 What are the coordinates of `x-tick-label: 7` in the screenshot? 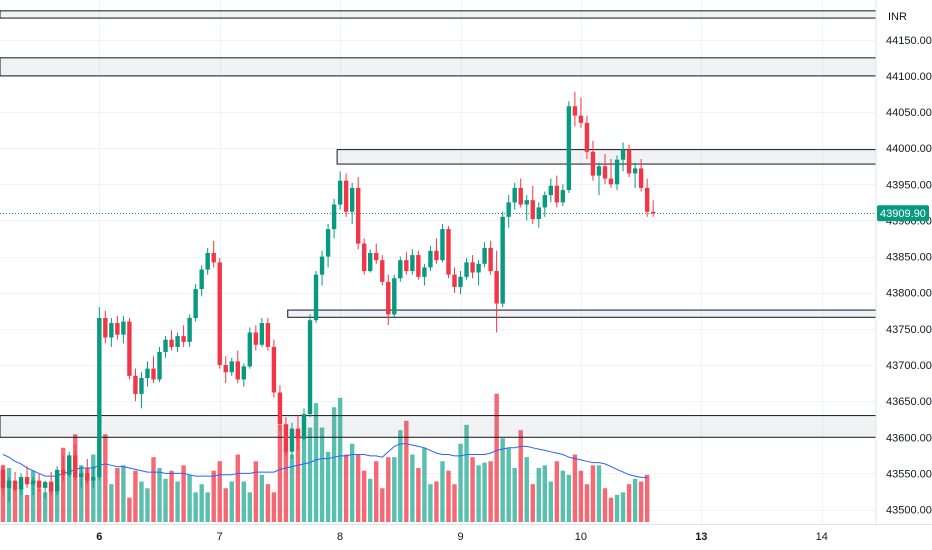 It's located at (220, 537).